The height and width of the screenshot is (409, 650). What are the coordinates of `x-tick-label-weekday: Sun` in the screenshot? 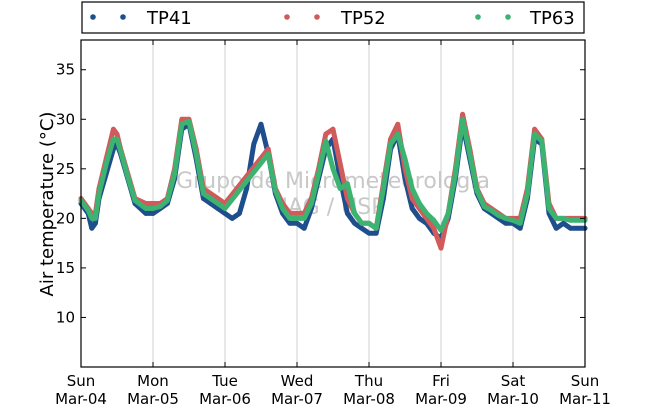 It's located at (585, 381).